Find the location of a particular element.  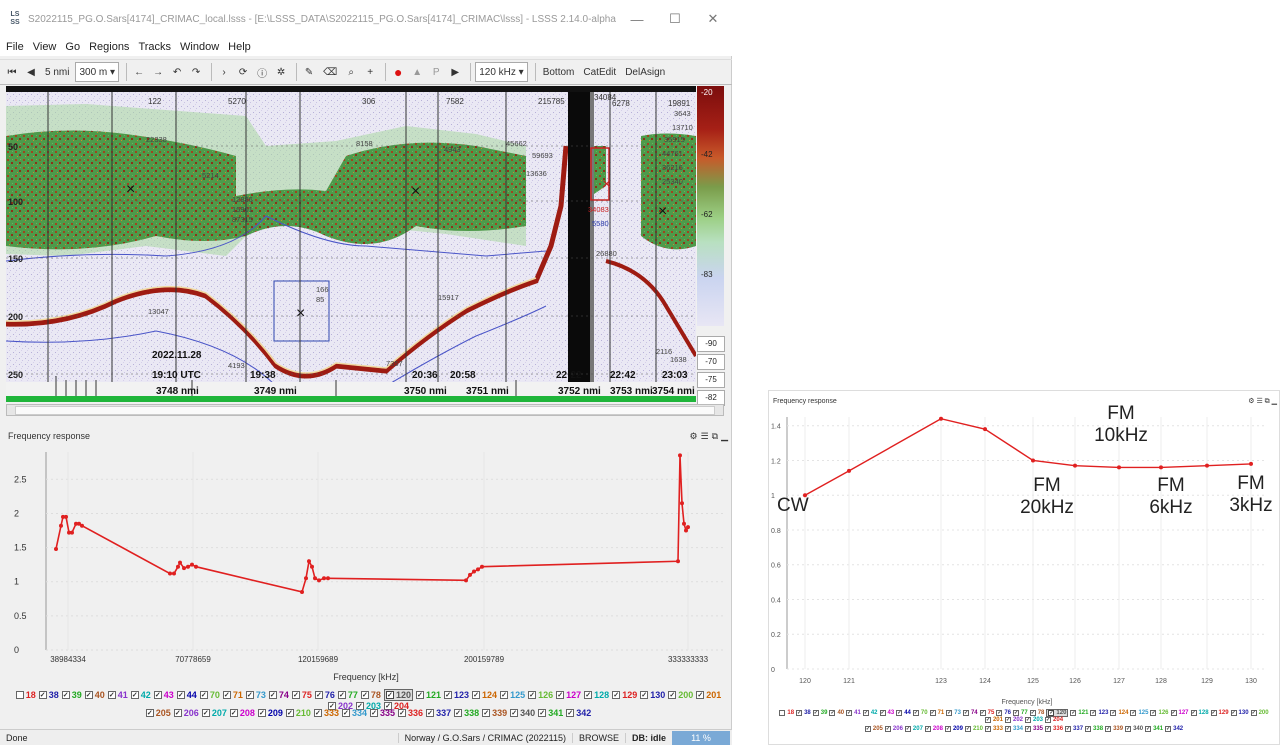

channel-checkbox-123: ✓ 123 is located at coordinates (456, 695).